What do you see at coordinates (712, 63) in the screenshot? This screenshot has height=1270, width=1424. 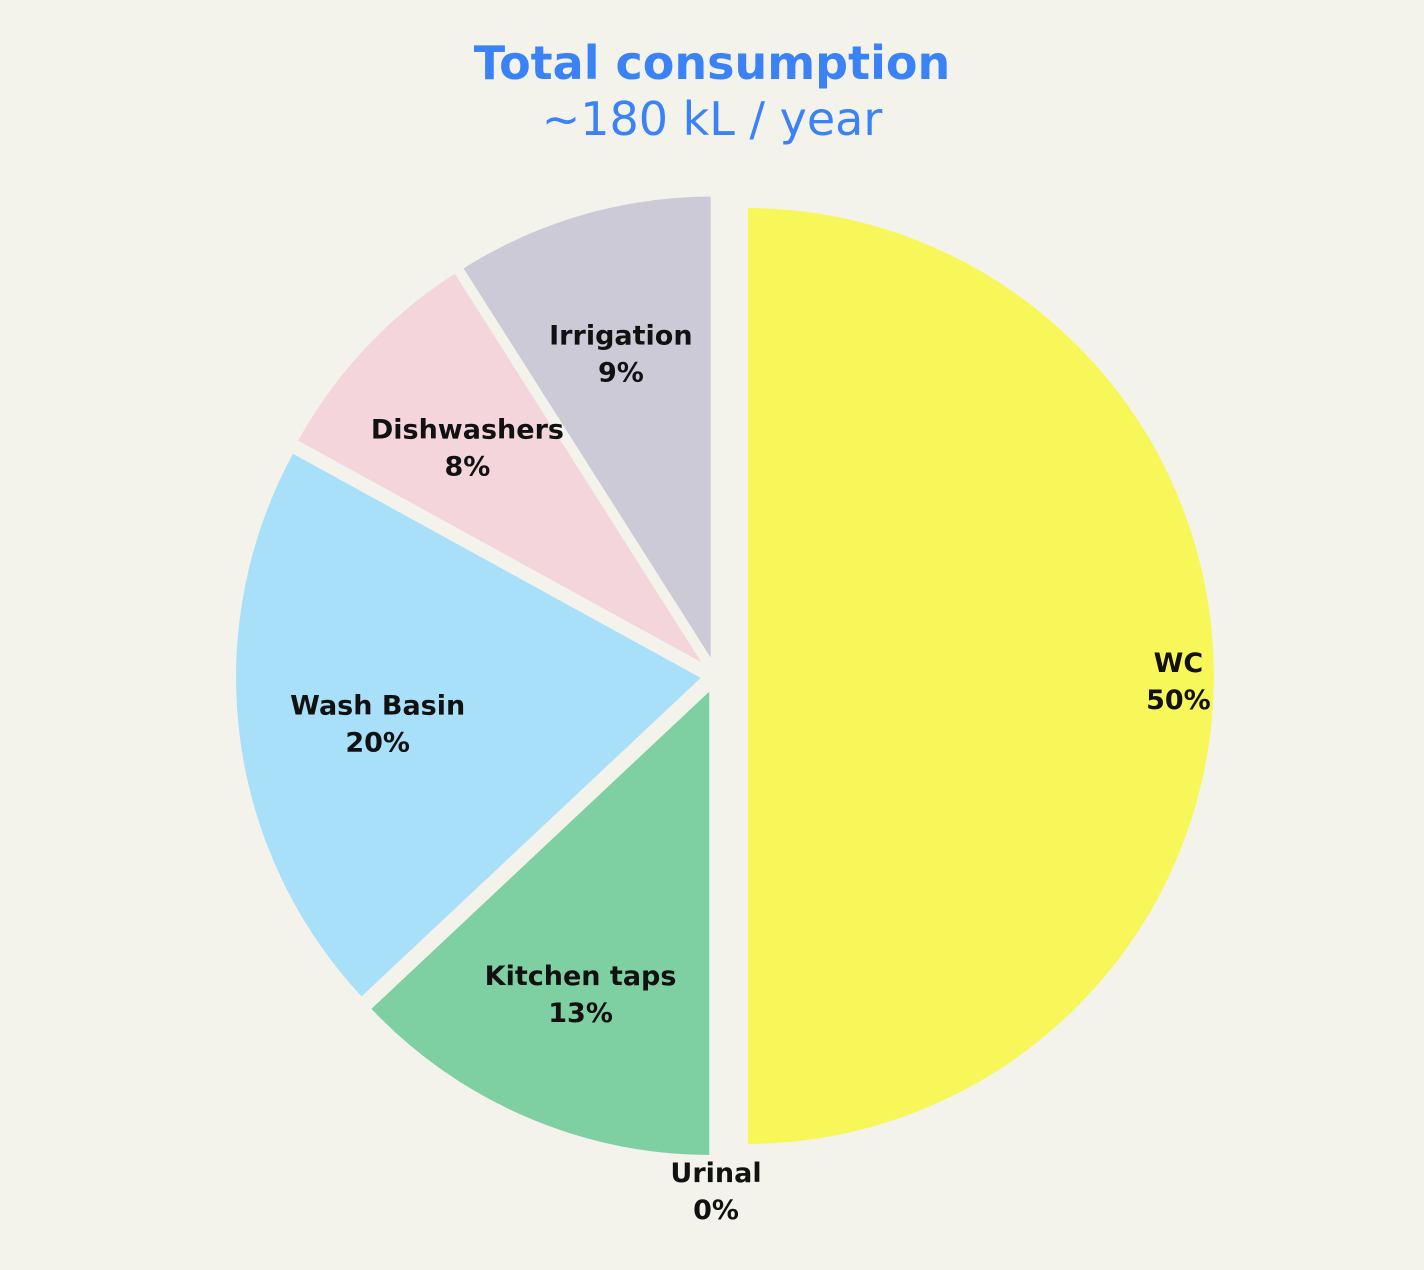 I see `chart-title: Total consumption` at bounding box center [712, 63].